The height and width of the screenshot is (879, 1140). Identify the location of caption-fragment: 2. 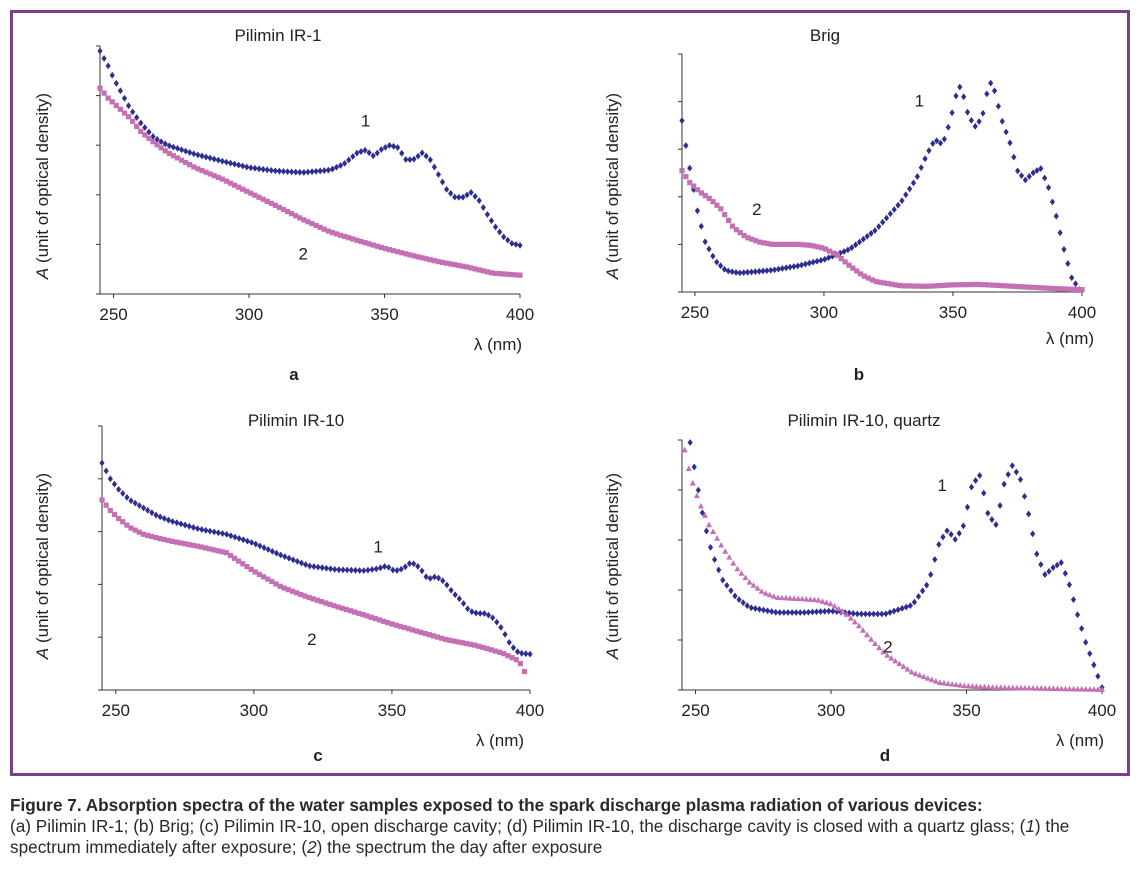
(312, 847).